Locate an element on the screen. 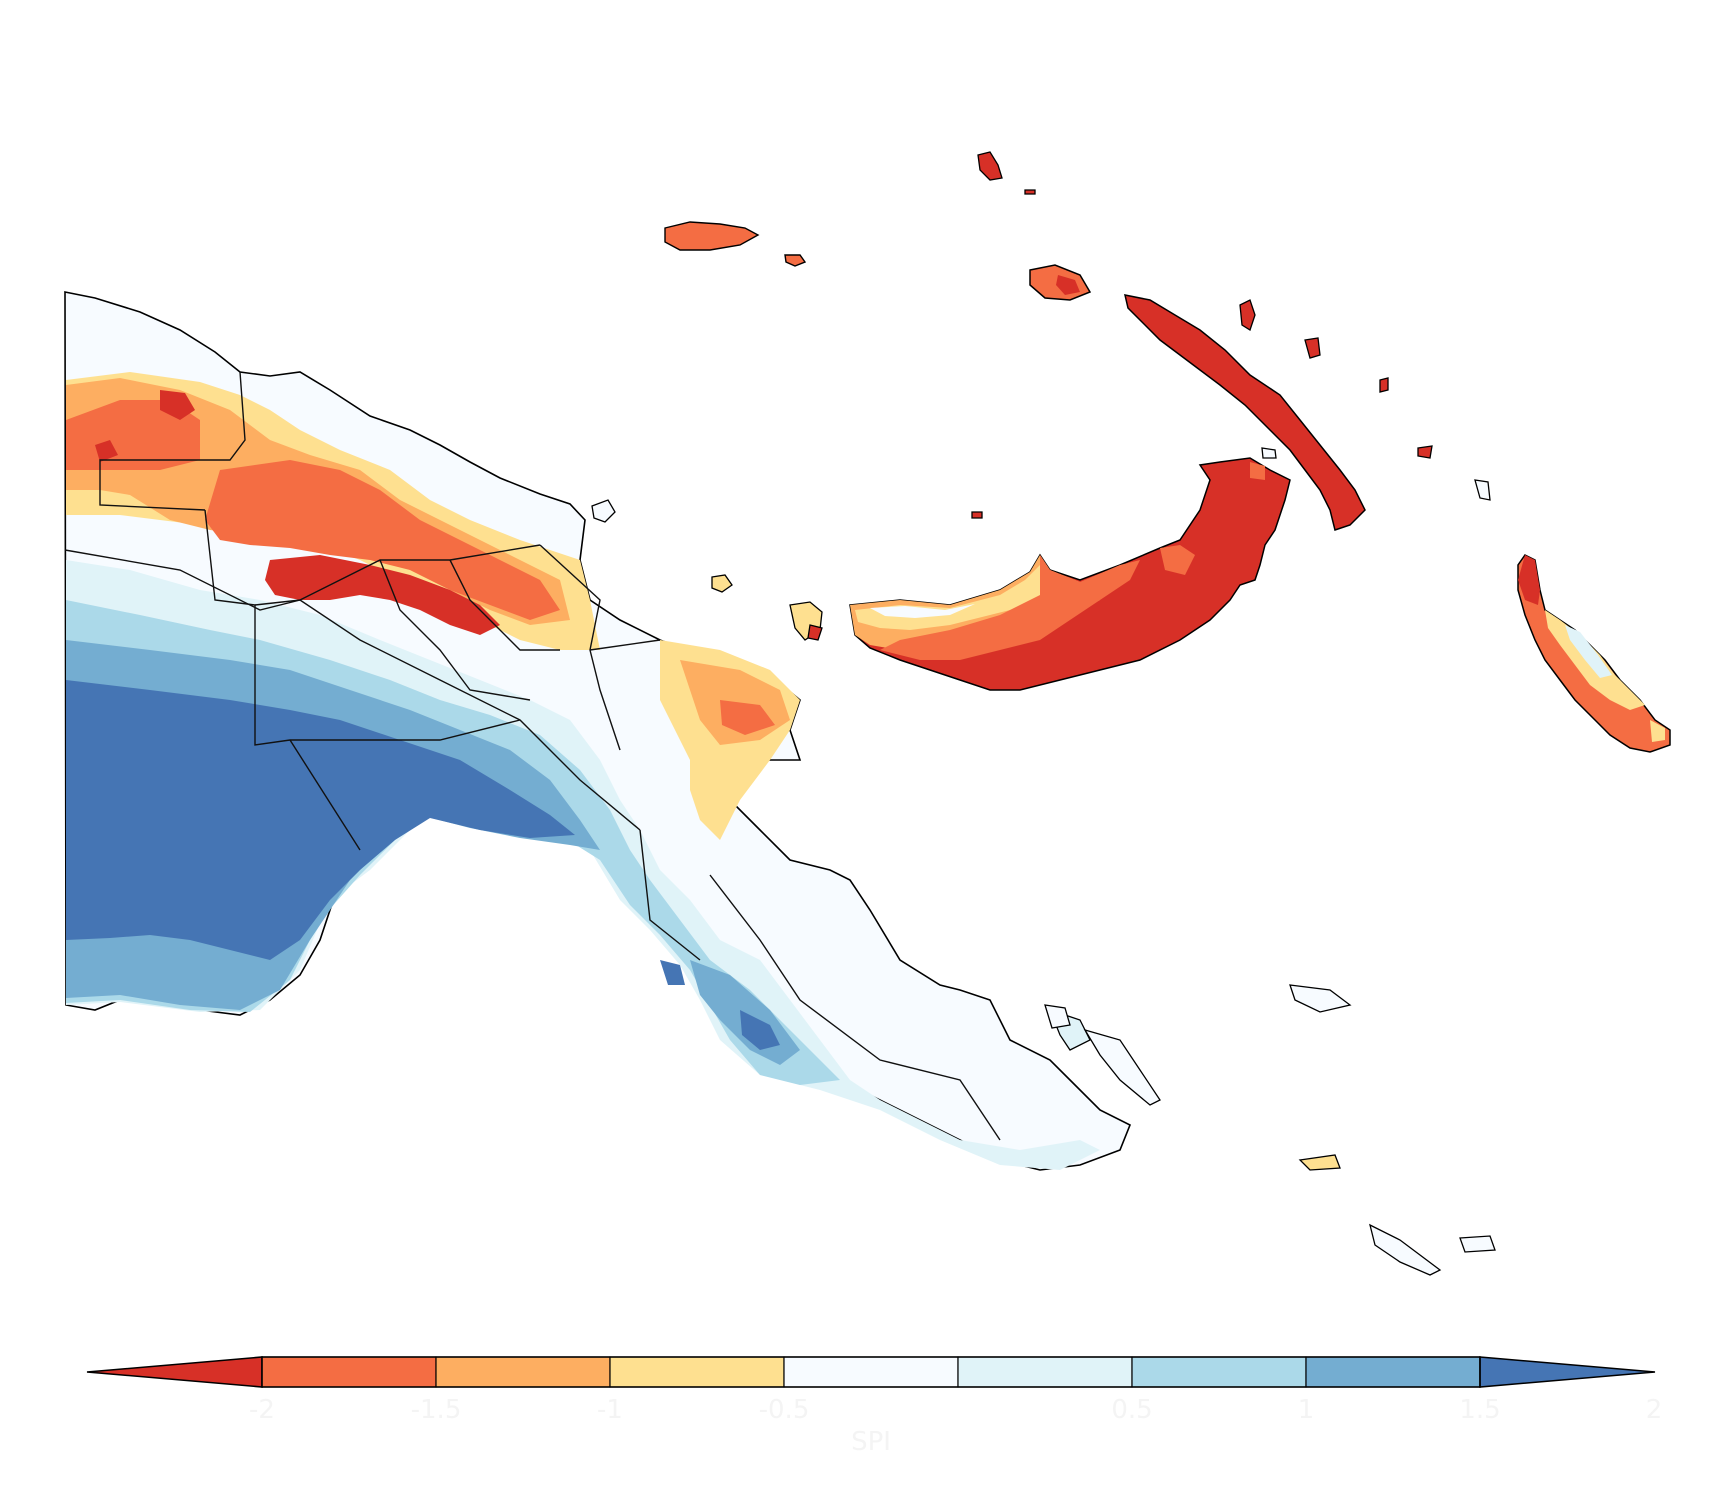 The width and height of the screenshot is (1724, 1494). colorbar-outline is located at coordinates (871, 1372).